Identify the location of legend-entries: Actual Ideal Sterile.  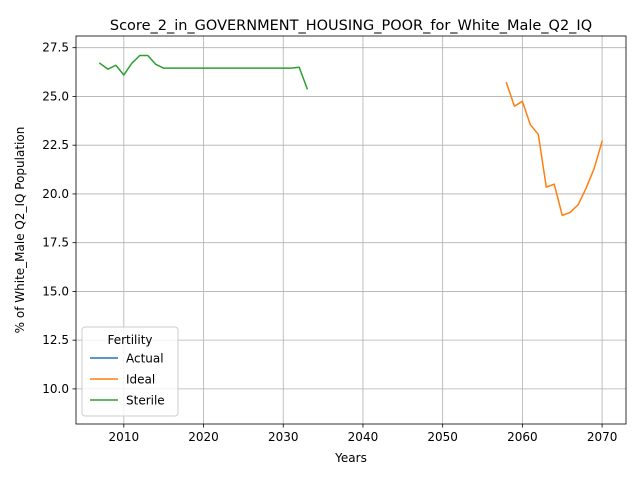
(127, 380).